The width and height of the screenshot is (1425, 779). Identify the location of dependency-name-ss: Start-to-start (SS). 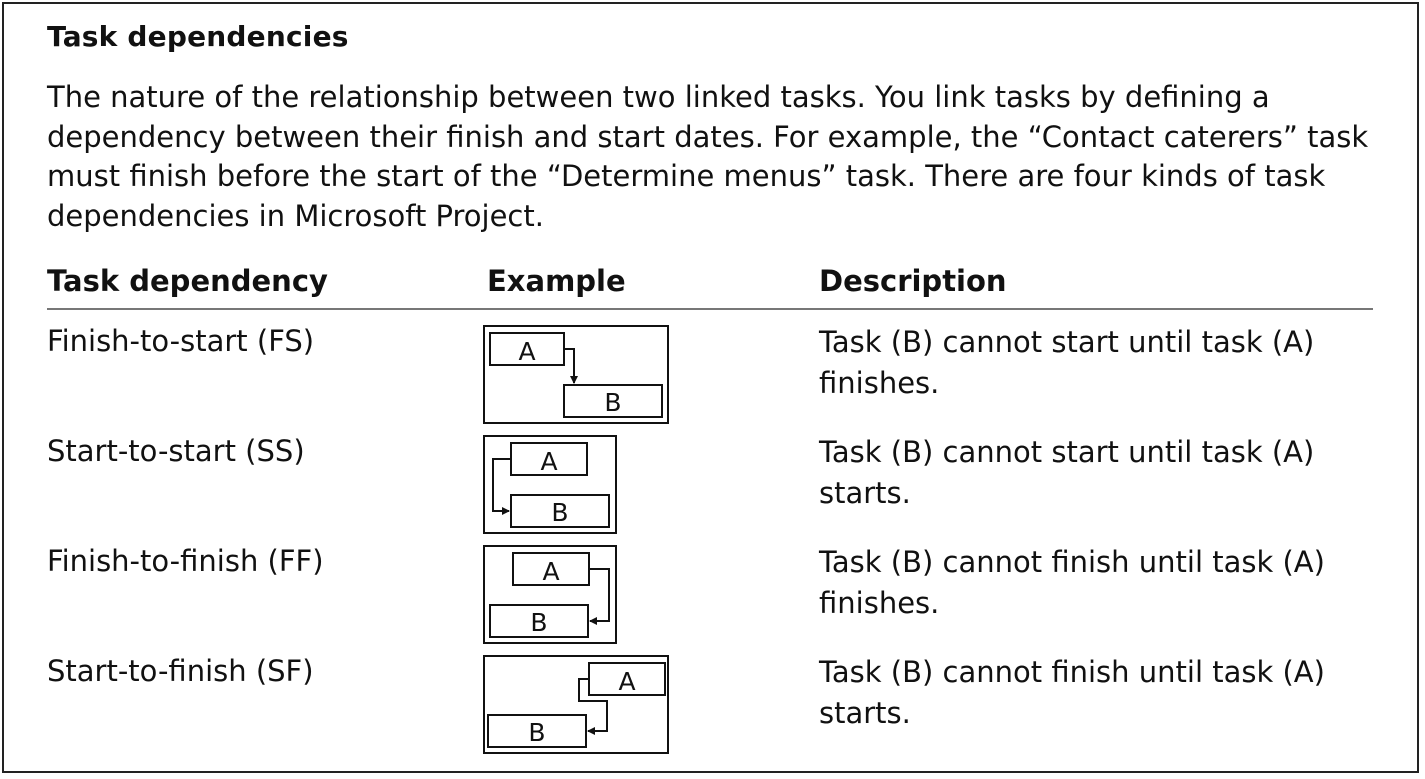
(176, 451).